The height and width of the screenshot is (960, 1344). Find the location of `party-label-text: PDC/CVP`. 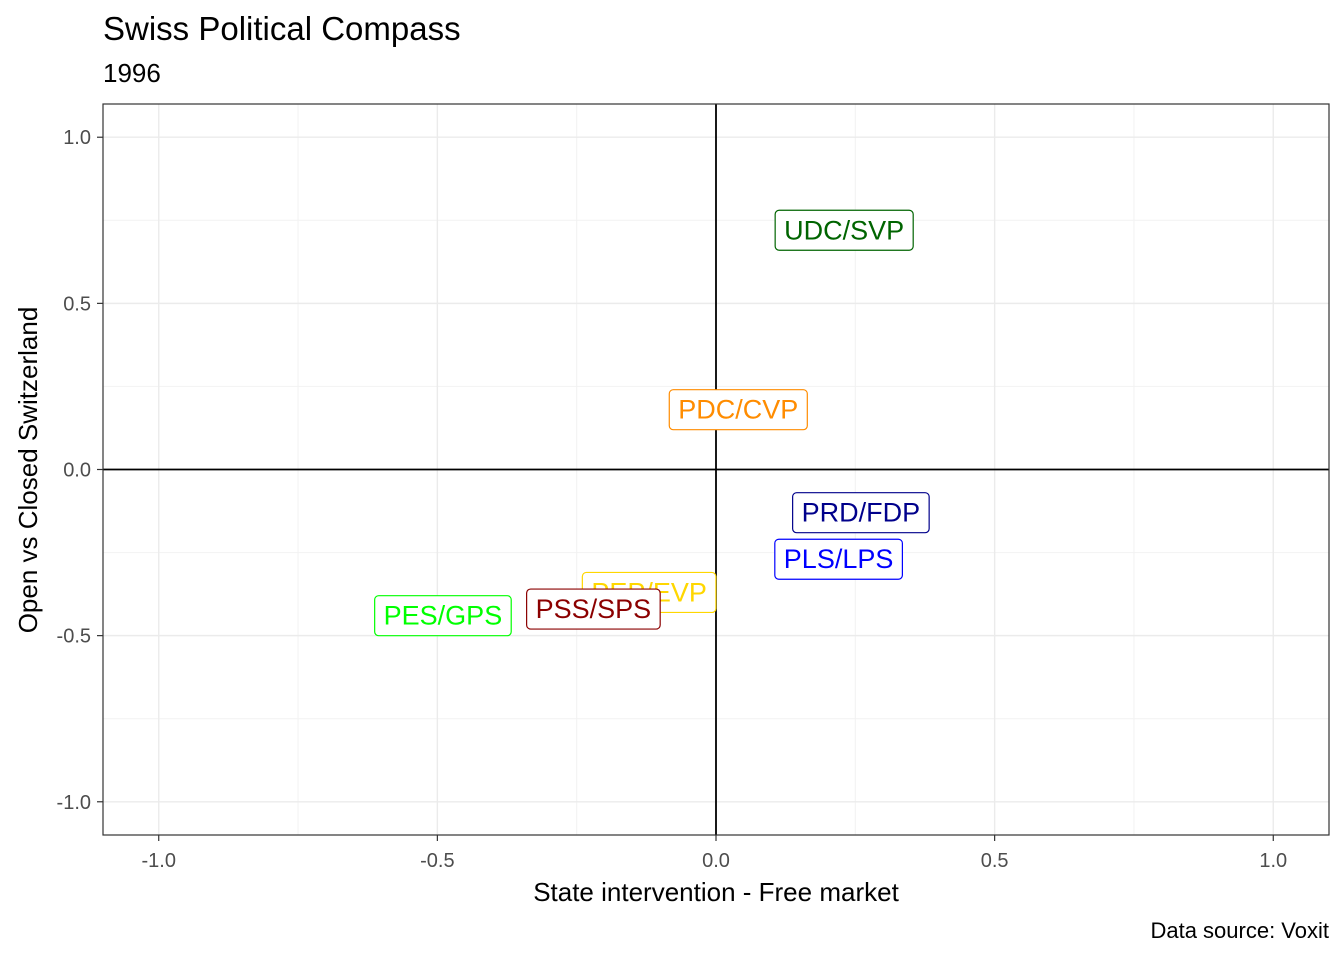

party-label-text: PDC/CVP is located at coordinates (738, 410).